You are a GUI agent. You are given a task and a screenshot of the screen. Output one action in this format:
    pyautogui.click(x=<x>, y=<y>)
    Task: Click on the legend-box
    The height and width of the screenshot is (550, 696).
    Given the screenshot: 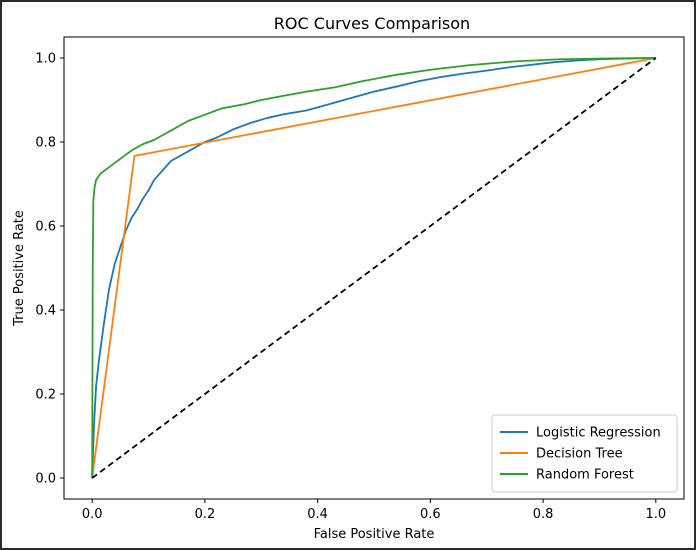 What is the action you would take?
    pyautogui.click(x=584, y=453)
    